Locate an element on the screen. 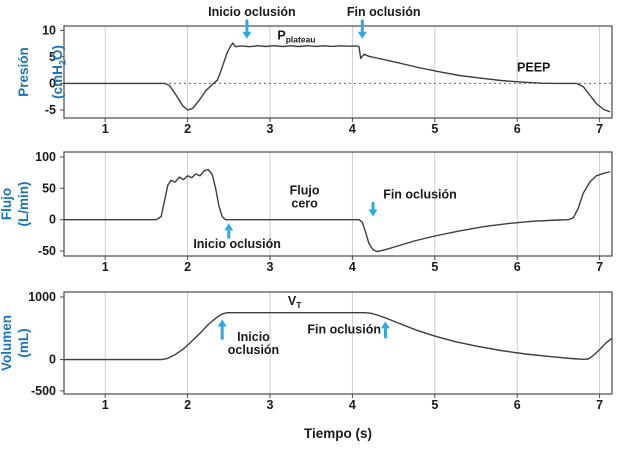  pressure-axis-label-line1: Presión is located at coordinates (23, 72).